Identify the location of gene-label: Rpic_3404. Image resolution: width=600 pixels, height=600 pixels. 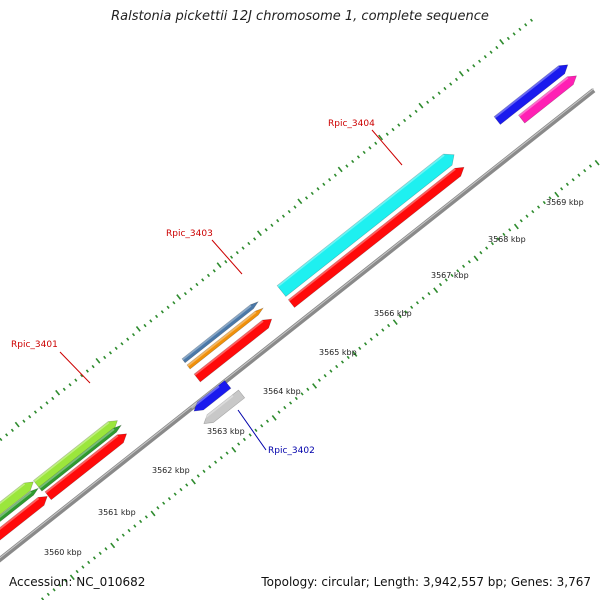
(351, 124).